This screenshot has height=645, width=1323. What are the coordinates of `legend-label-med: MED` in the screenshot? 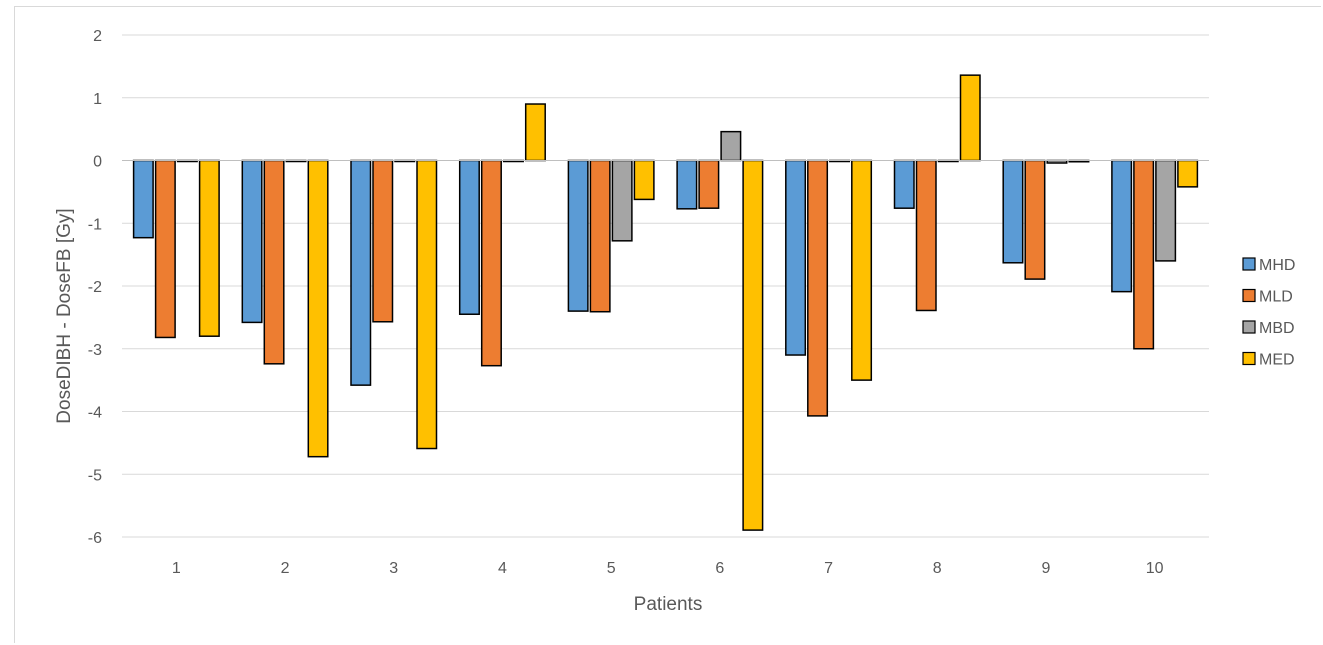 It's located at (1277, 360).